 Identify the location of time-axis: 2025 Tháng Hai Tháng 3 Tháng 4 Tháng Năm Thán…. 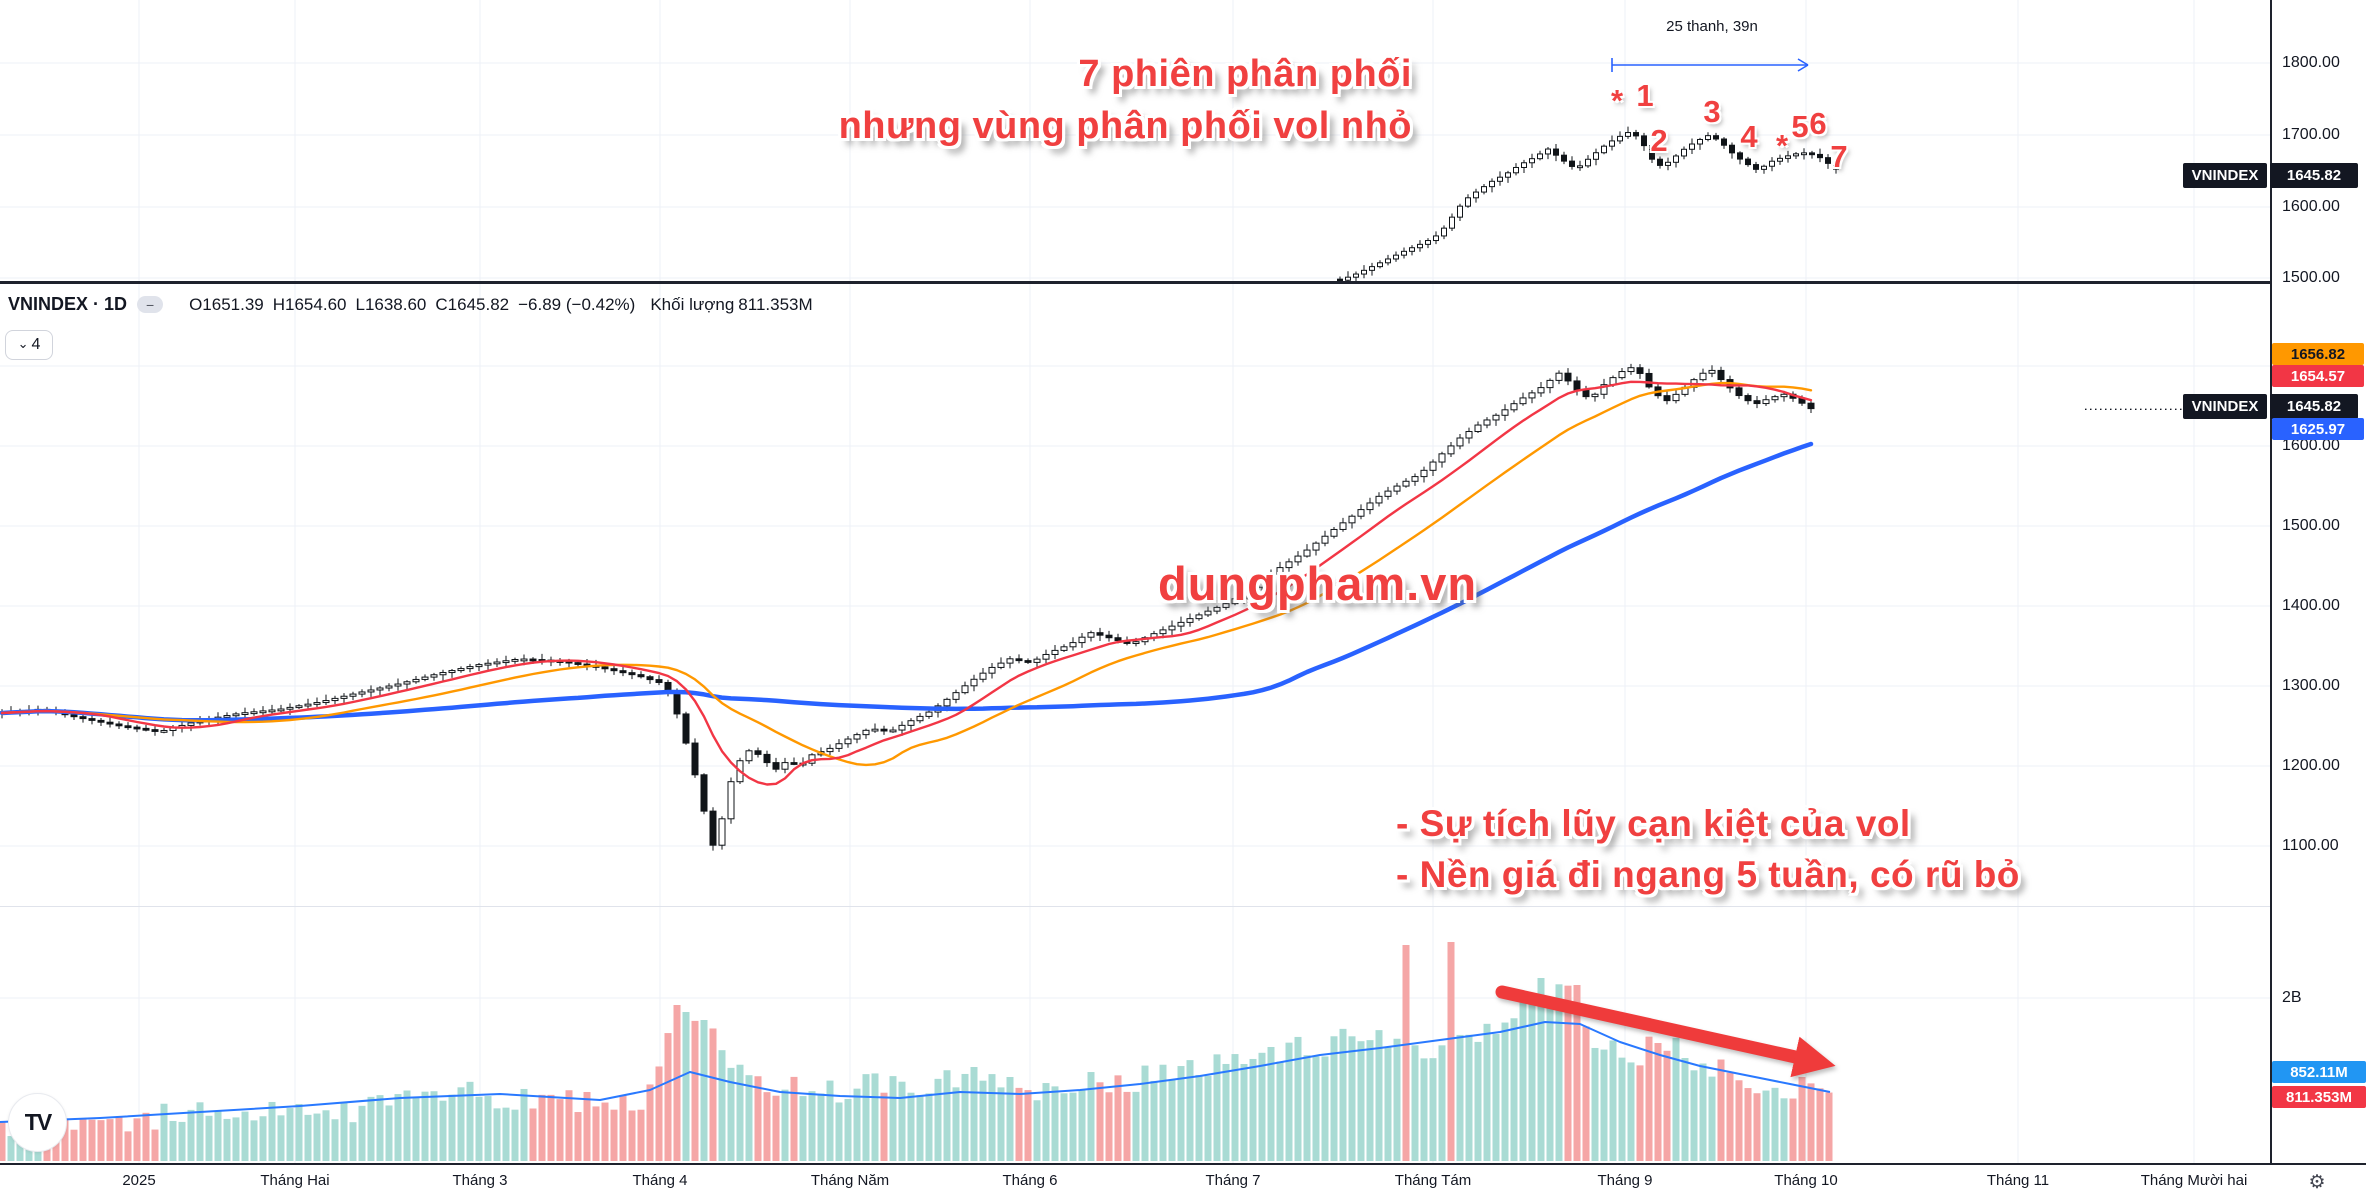
(1183, 1181).